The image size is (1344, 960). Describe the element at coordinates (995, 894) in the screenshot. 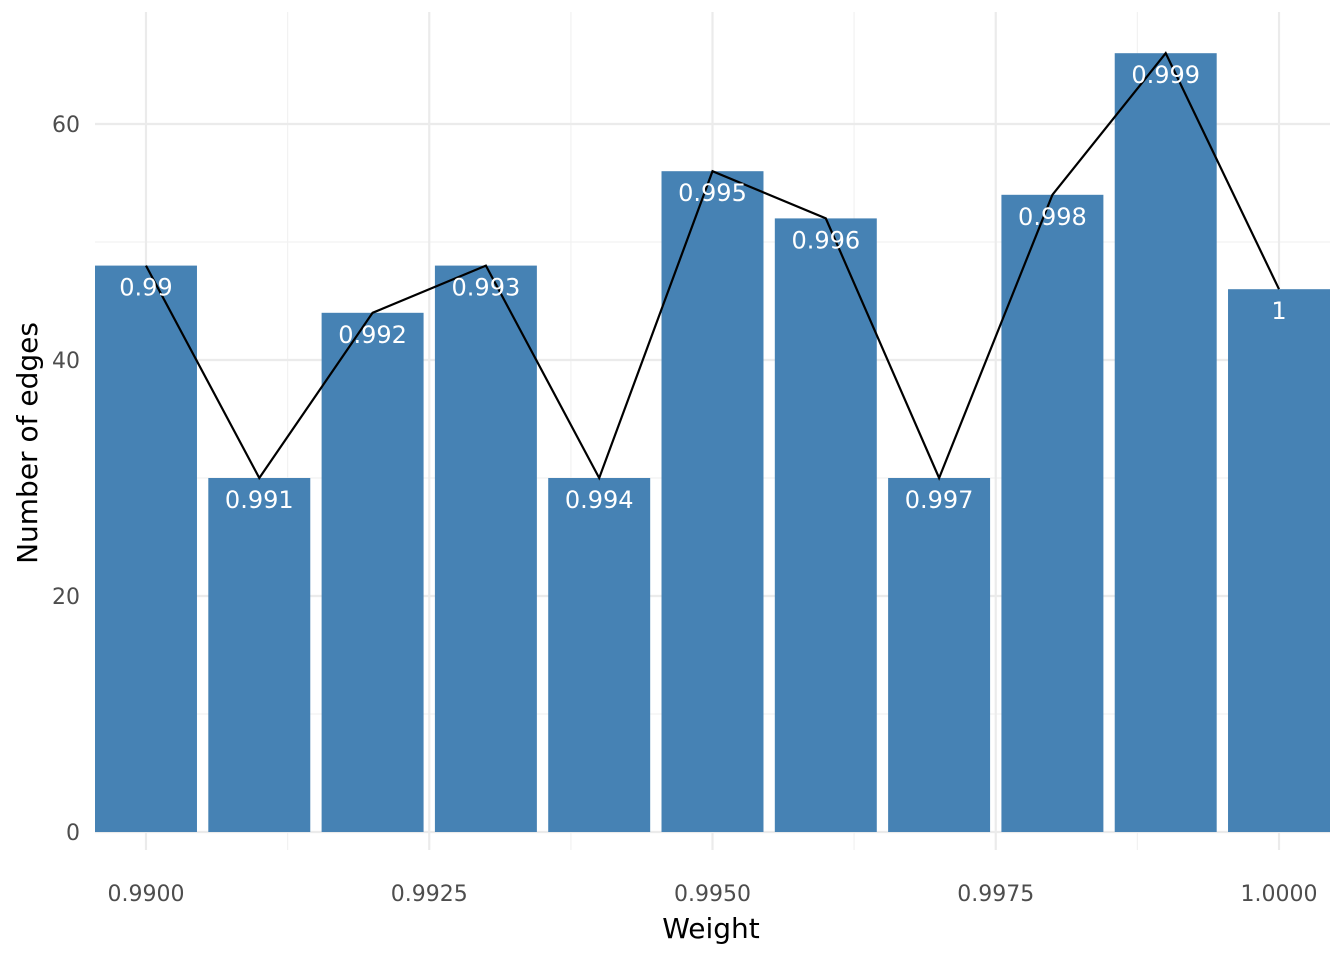

I see `x-tick-label: 0.9975` at that location.